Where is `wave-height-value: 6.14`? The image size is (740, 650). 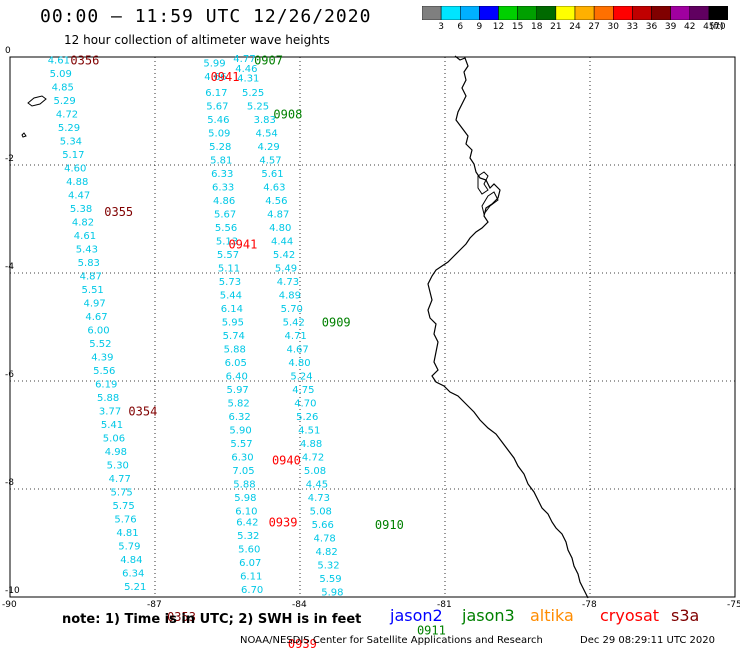
wave-height-value: 6.14 is located at coordinates (232, 309).